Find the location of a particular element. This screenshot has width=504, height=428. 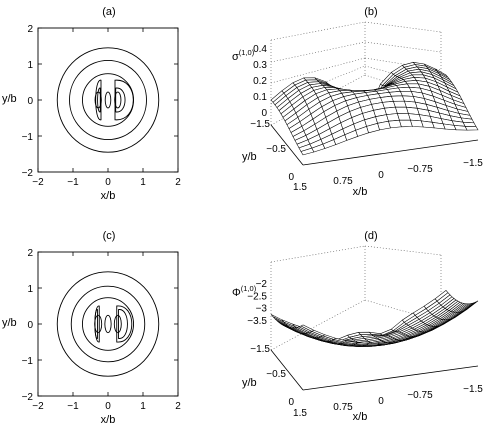

panel-b-surface is located at coordinates (374, 108).